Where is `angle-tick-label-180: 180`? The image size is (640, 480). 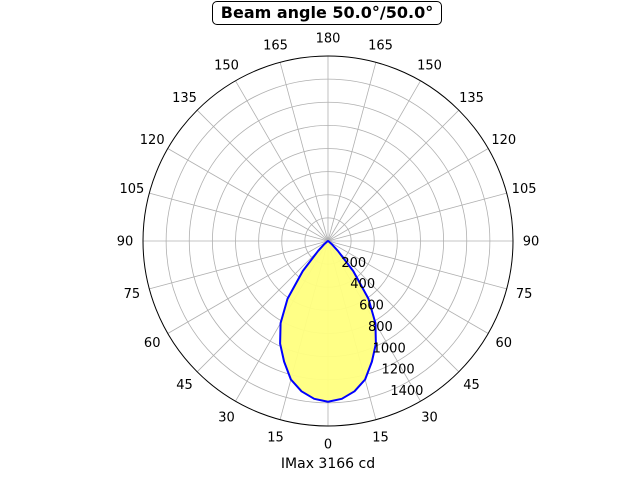
angle-tick-label-180: 180 is located at coordinates (328, 39).